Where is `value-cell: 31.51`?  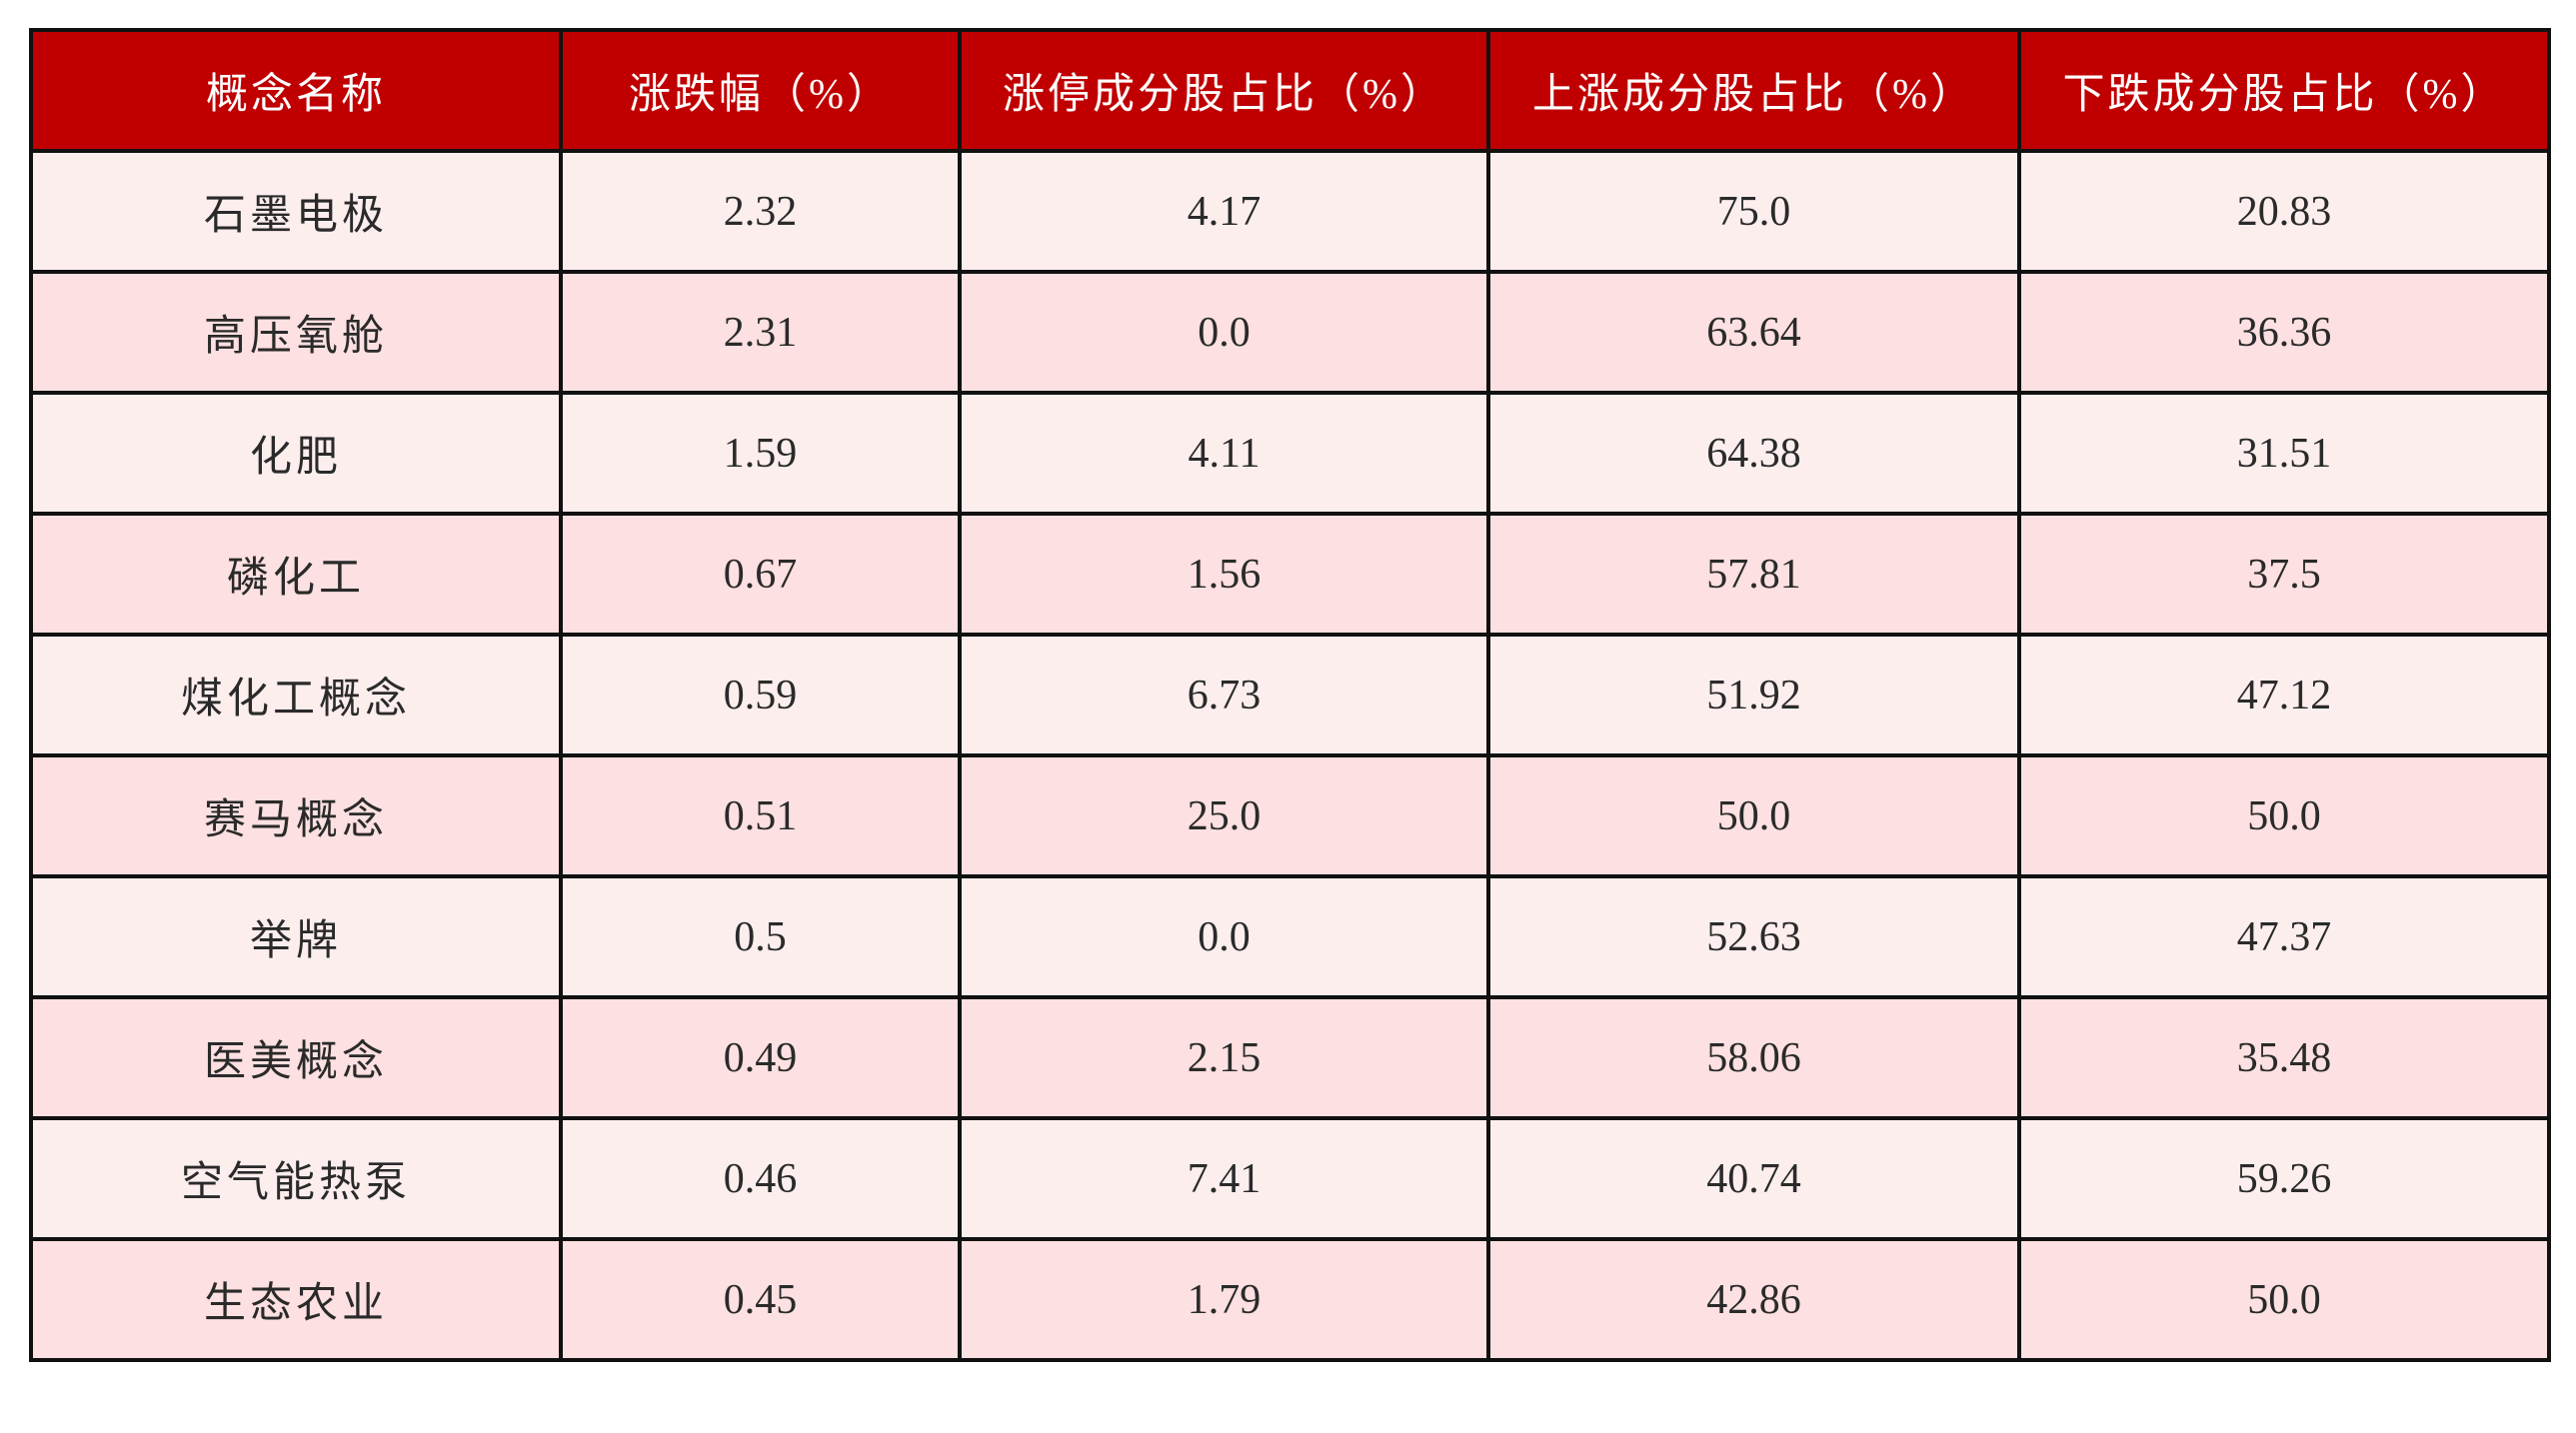
value-cell: 31.51 is located at coordinates (2284, 453).